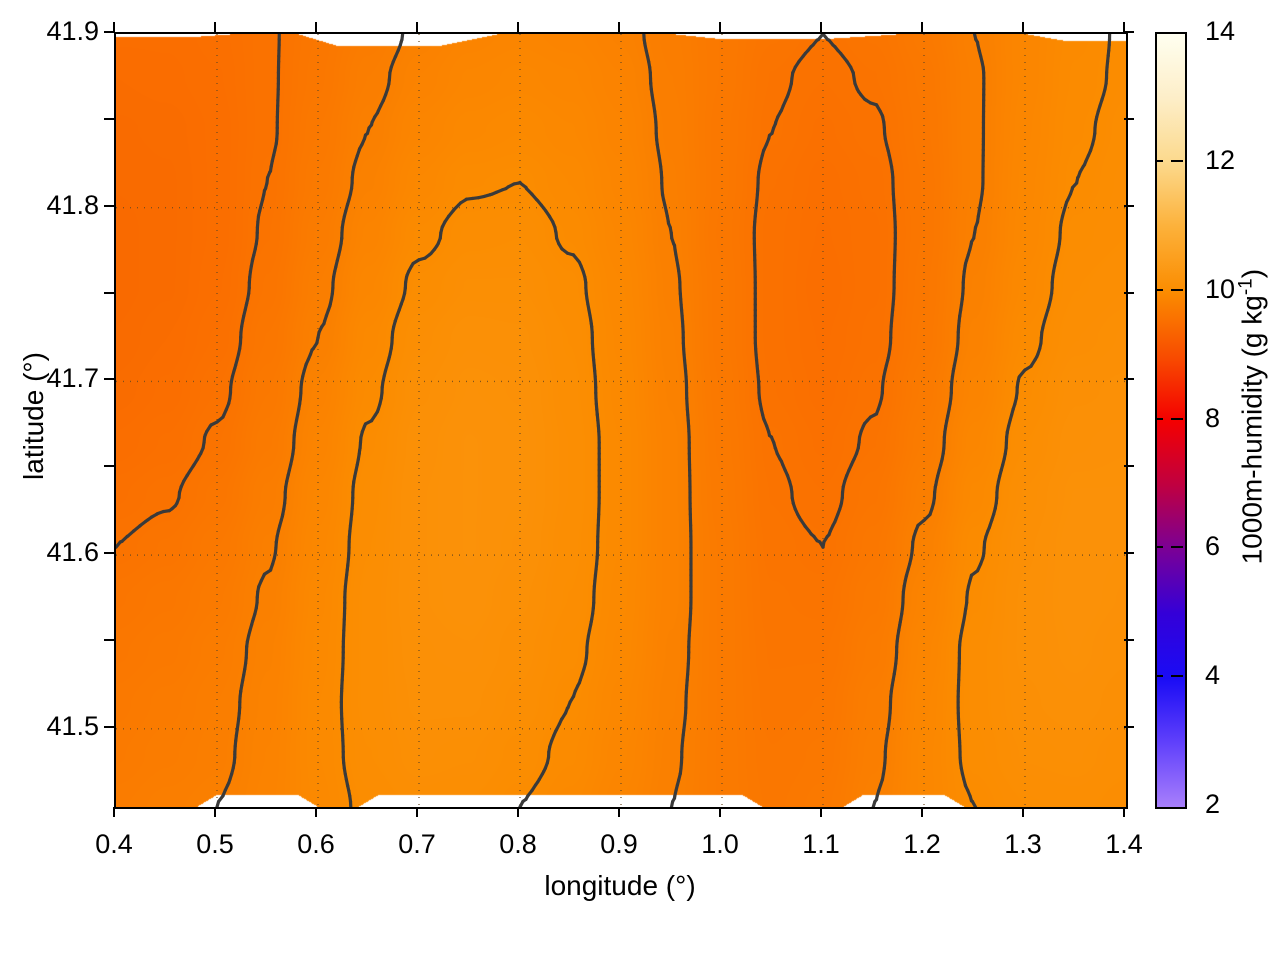 Image resolution: width=1280 pixels, height=960 pixels. Describe the element at coordinates (72, 378) in the screenshot. I see `y-tick-label: 41.7` at that location.